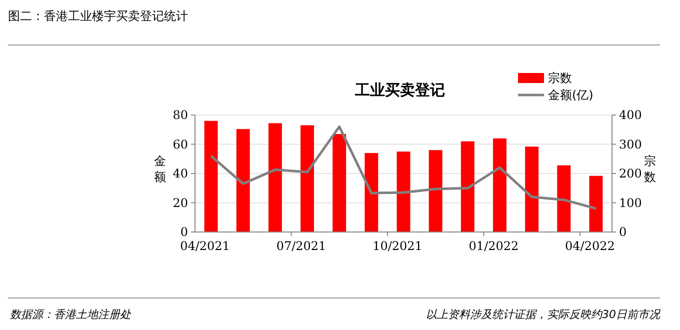  Describe the element at coordinates (630, 203) in the screenshot. I see `y2-tick-label: 100` at that location.